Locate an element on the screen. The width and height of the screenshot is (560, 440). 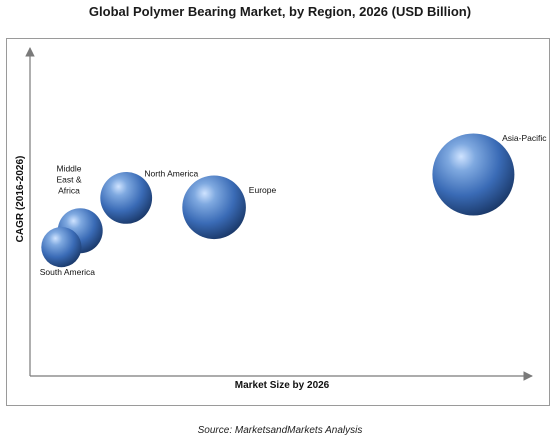
bubble-label-line: Asia-Pacific is located at coordinates (524, 138).